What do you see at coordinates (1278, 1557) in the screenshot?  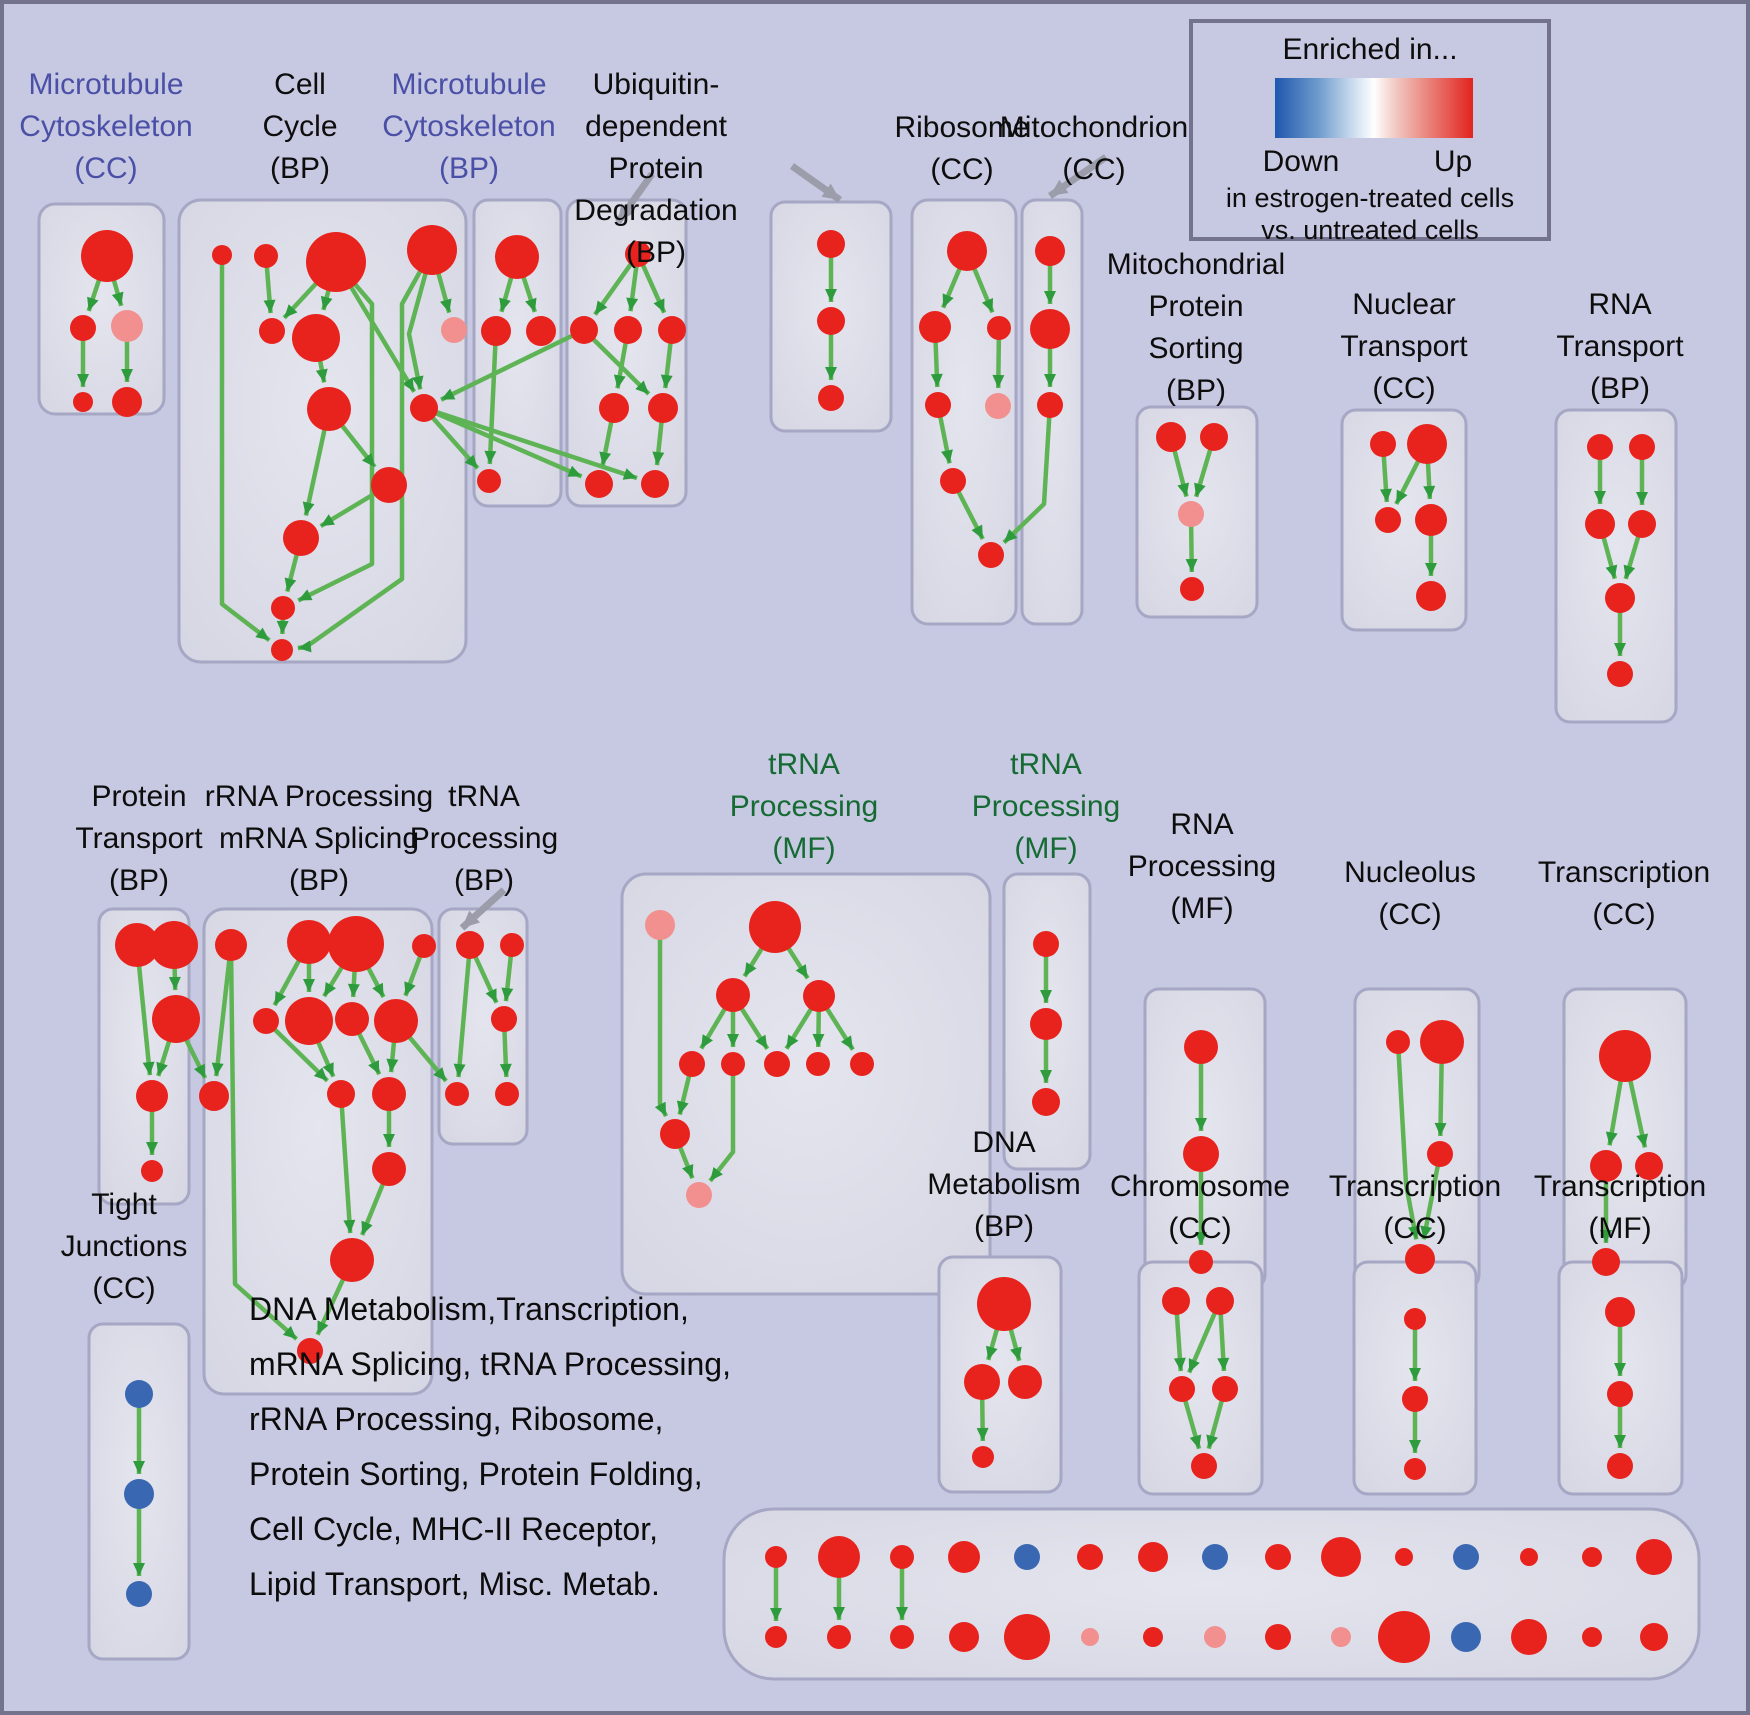 I see `node-x9` at bounding box center [1278, 1557].